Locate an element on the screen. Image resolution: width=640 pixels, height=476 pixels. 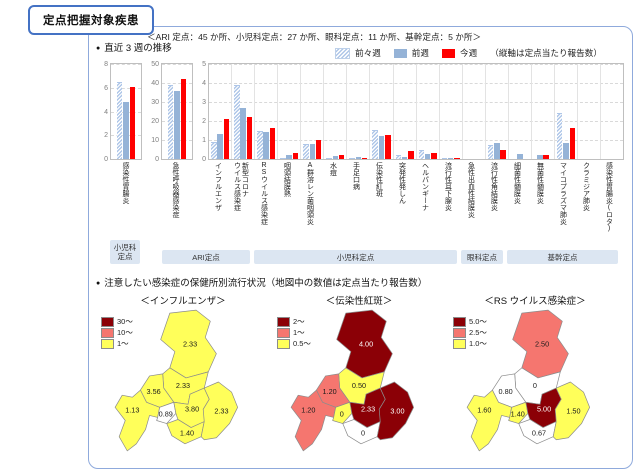
y-tick-label: 4 is located at coordinates (204, 83).